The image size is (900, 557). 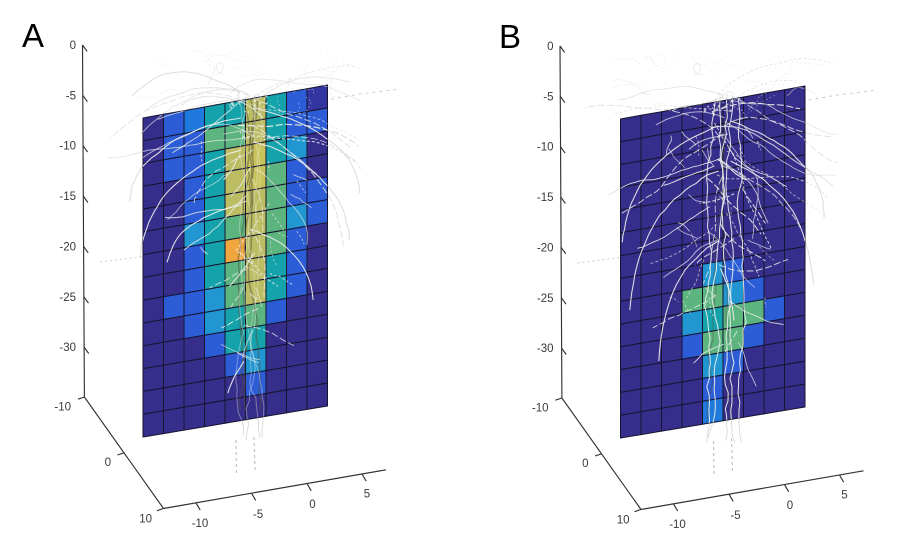 What do you see at coordinates (33, 35) in the screenshot?
I see `svg-text: A` at bounding box center [33, 35].